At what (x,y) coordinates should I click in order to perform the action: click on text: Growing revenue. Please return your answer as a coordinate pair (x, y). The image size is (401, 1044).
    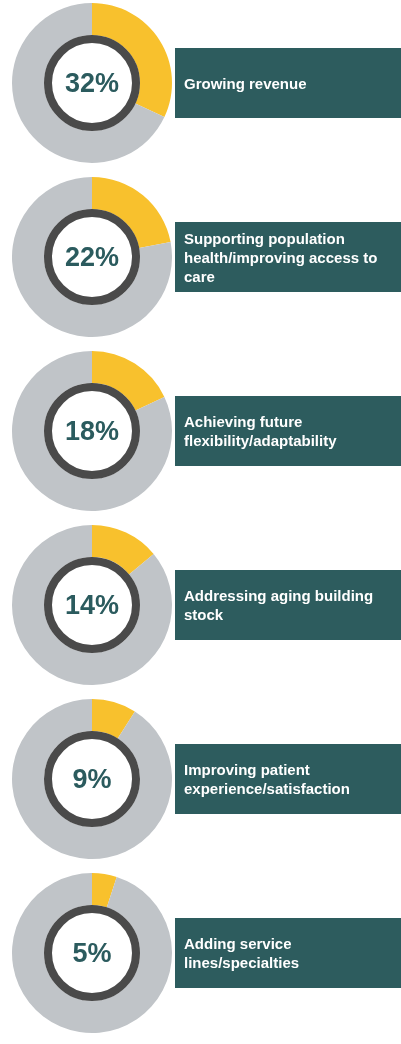
    Looking at the image, I should click on (245, 83).